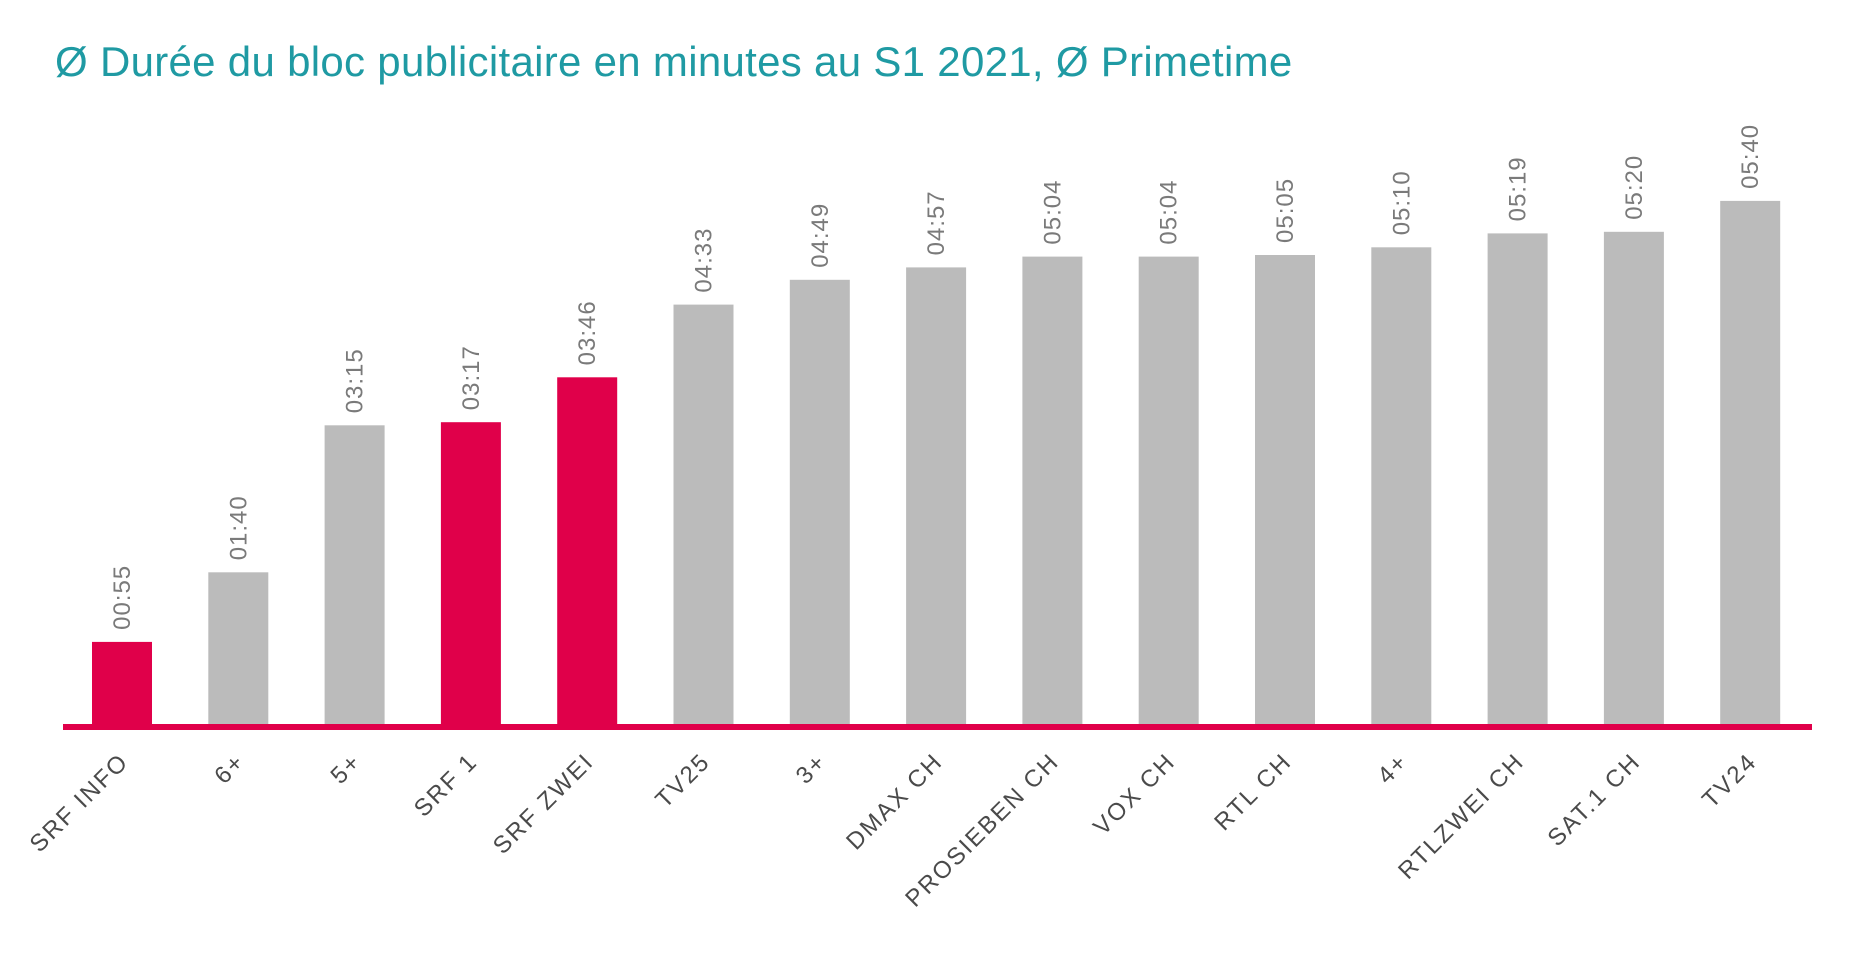 The height and width of the screenshot is (961, 1860). What do you see at coordinates (820, 235) in the screenshot?
I see `value-label: 04:49` at bounding box center [820, 235].